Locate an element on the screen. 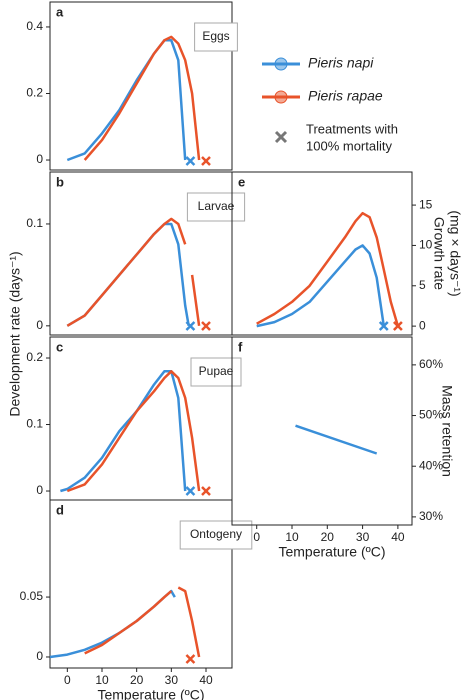 The width and height of the screenshot is (474, 700). panel-title: Eggs is located at coordinates (215, 36).